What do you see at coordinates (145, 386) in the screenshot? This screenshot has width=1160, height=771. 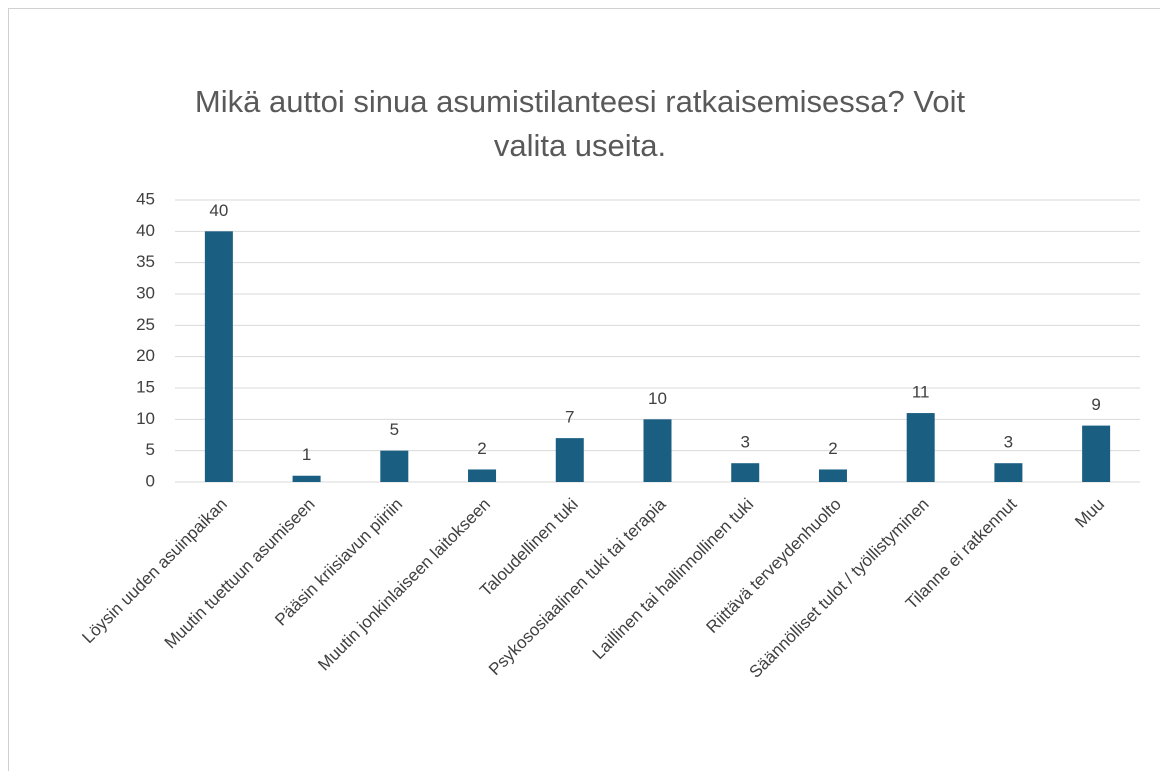 I see `y-tick-label: 15` at bounding box center [145, 386].